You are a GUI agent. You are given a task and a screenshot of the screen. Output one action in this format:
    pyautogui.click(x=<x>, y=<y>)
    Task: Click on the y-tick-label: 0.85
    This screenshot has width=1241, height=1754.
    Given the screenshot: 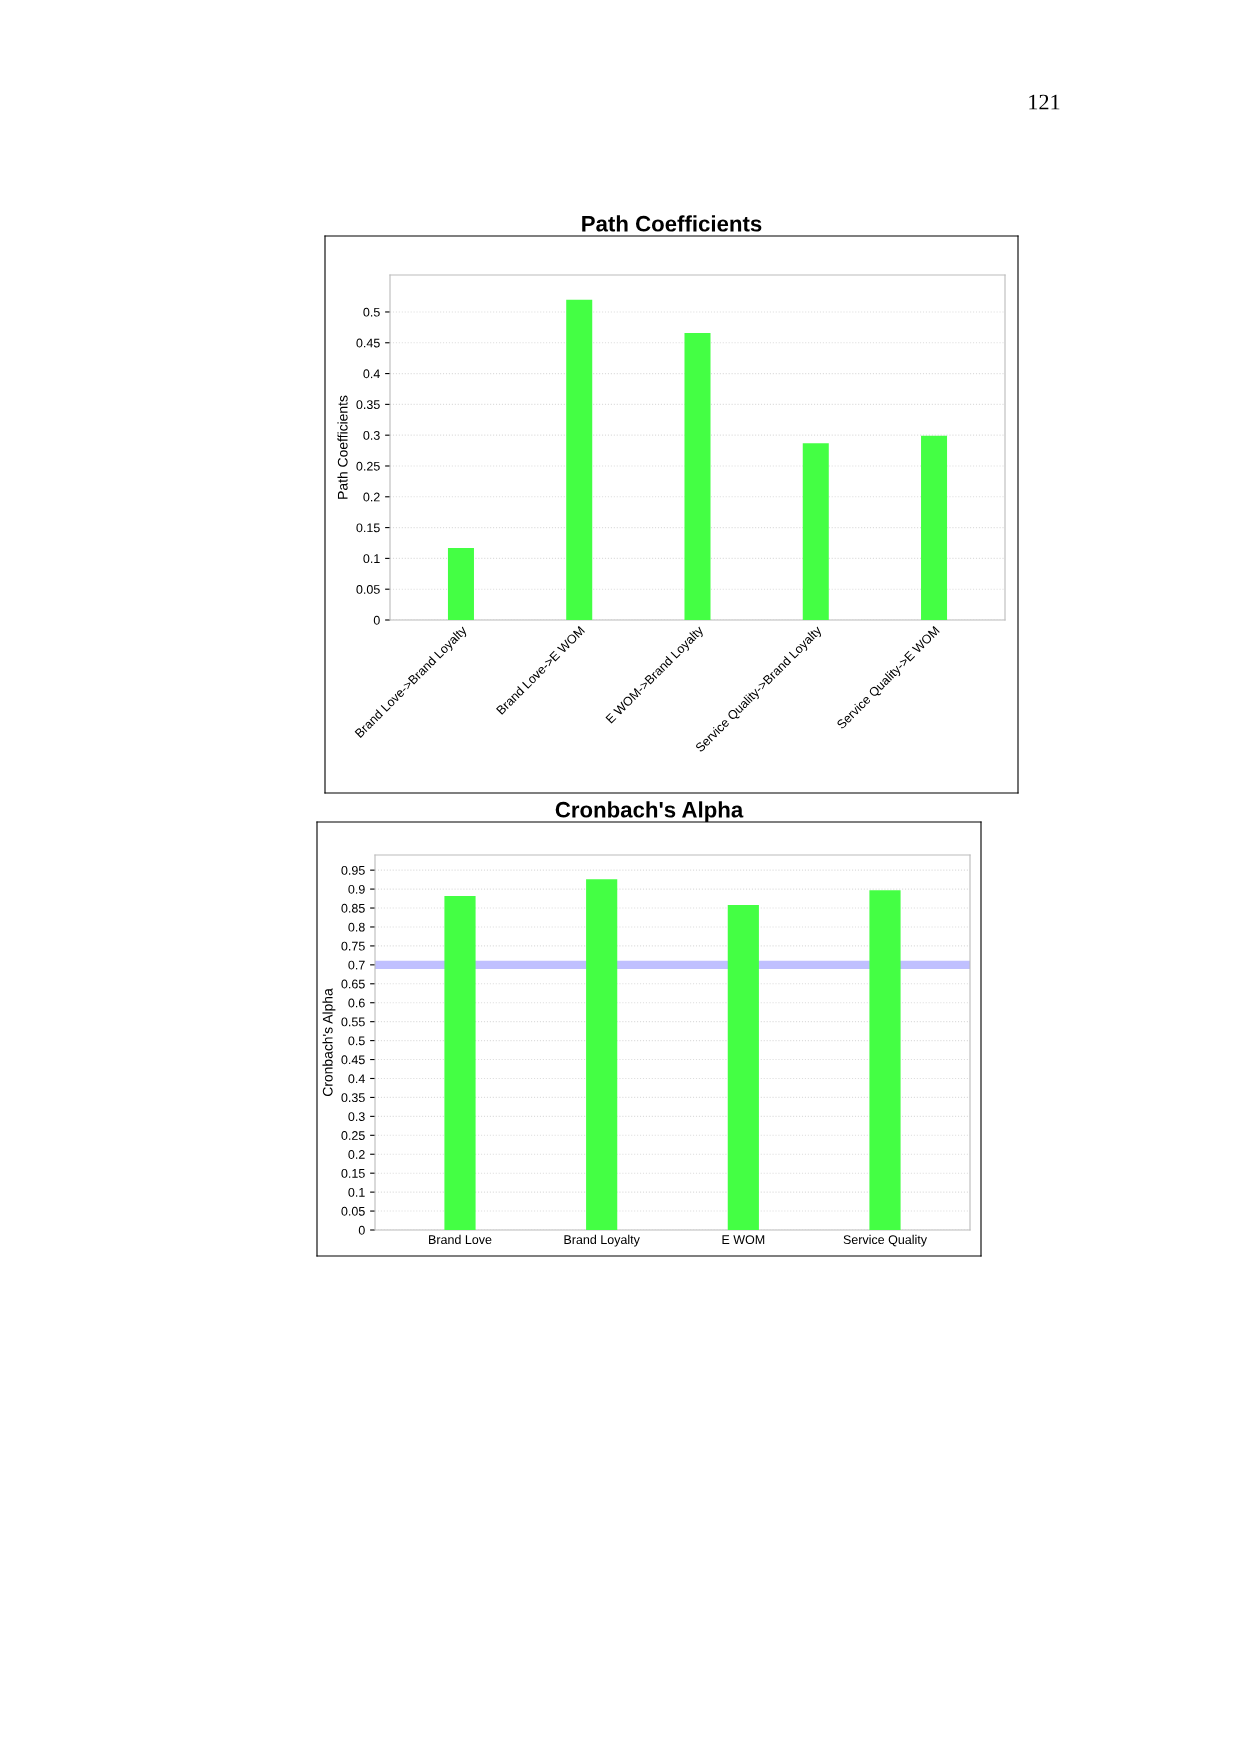 What is the action you would take?
    pyautogui.click(x=353, y=908)
    